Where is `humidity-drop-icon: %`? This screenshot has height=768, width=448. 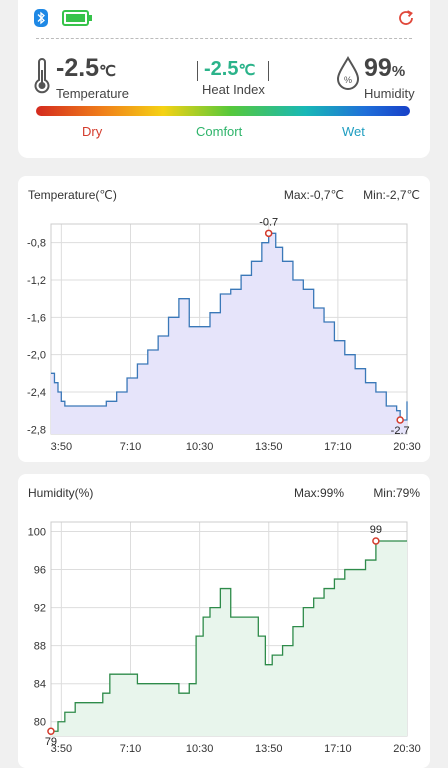 humidity-drop-icon: % is located at coordinates (348, 73).